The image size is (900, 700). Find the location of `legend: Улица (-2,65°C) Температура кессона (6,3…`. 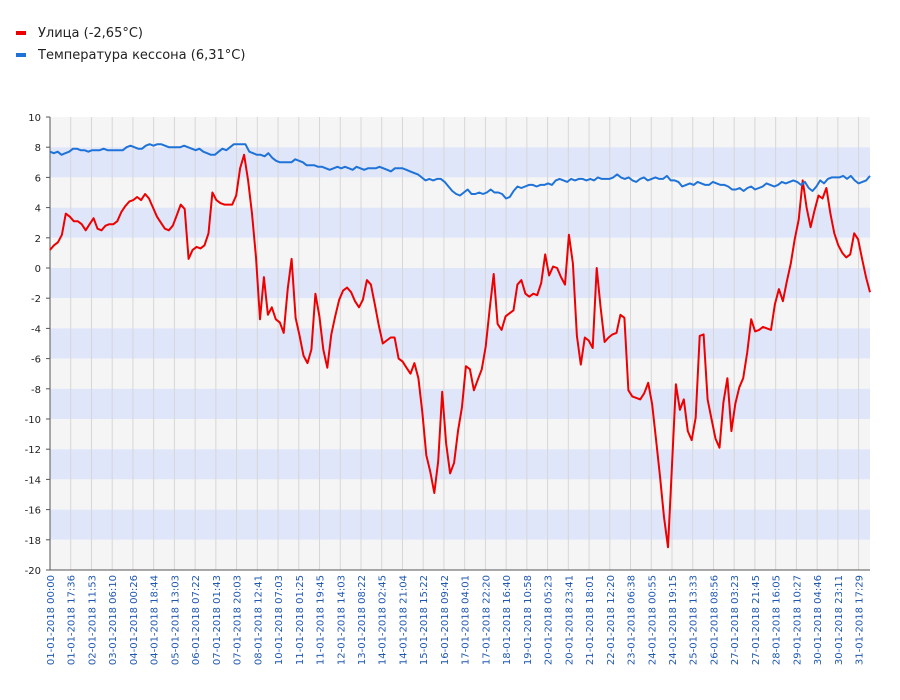

legend: Улица (-2,65°C) Температура кессона (6,3… is located at coordinates (130, 44).